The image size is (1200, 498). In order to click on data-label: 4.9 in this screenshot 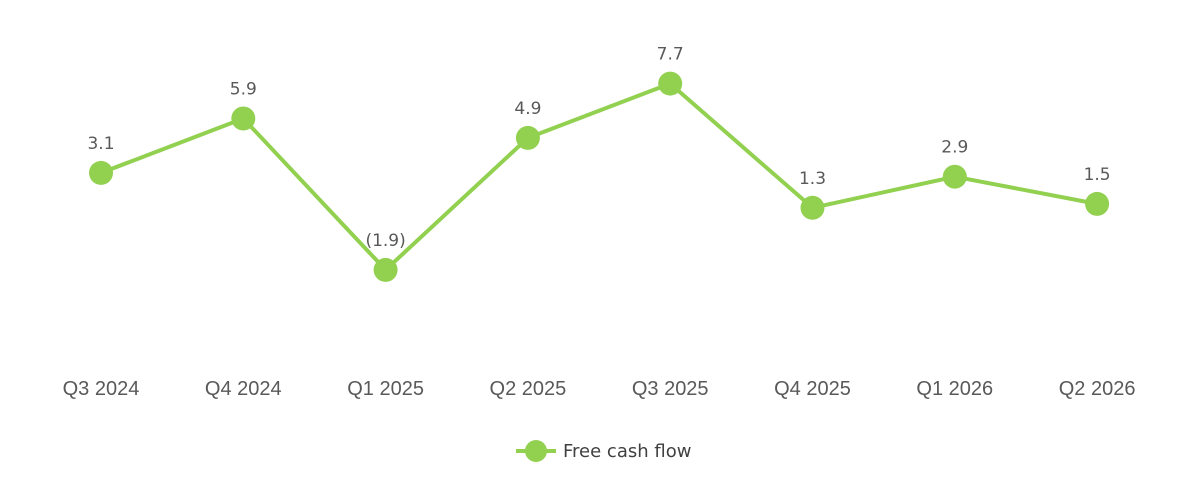, I will do `click(527, 109)`.